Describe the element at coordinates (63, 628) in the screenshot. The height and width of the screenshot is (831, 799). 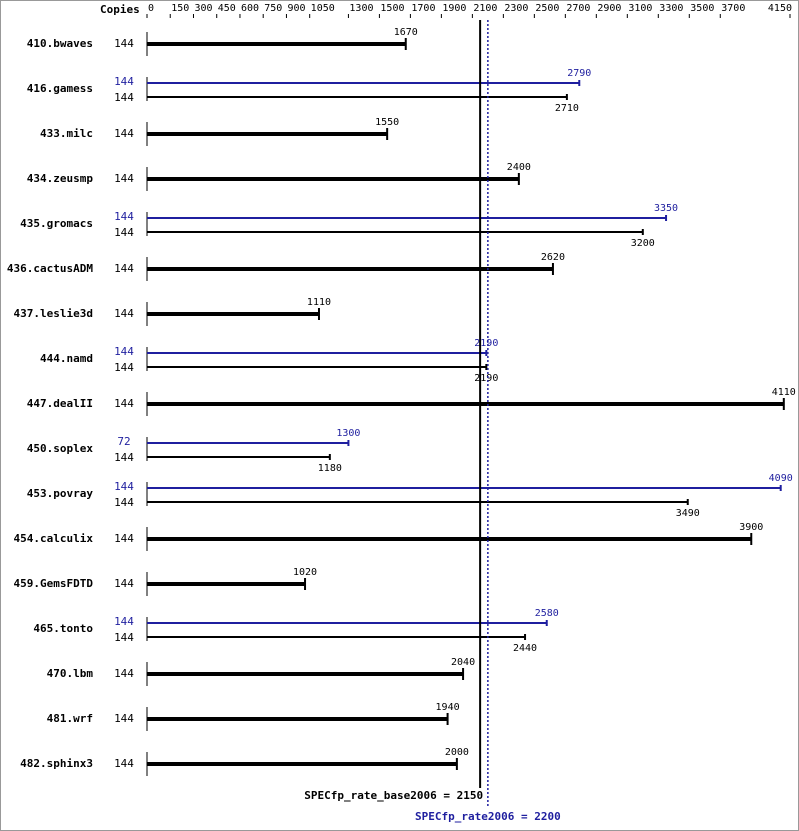
I see `category-label: 465.tonto` at that location.